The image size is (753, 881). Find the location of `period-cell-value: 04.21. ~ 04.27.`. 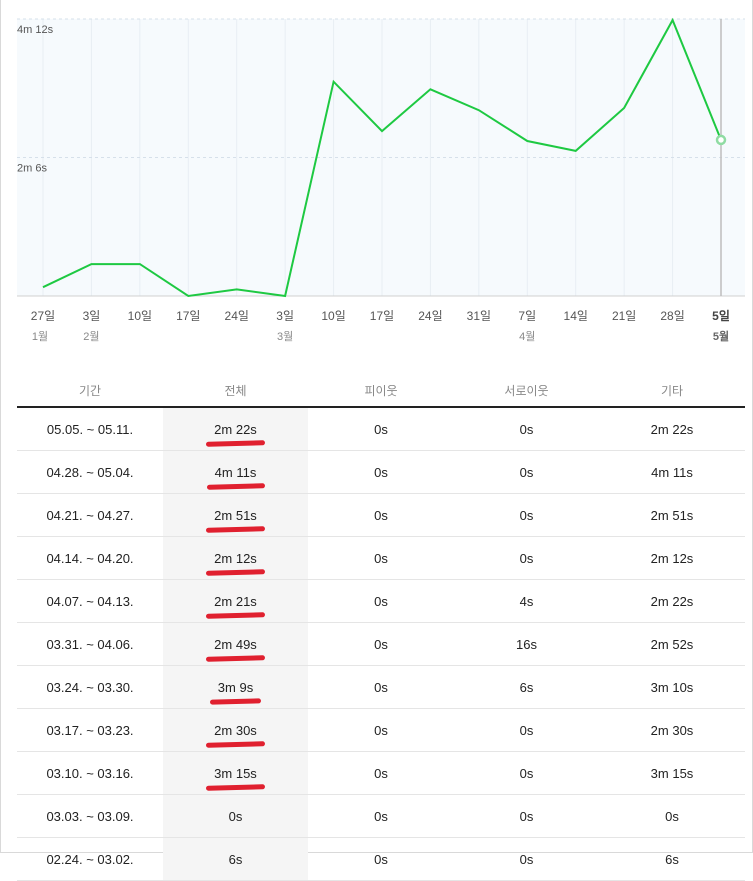

period-cell-value: 04.21. ~ 04.27. is located at coordinates (90, 515).